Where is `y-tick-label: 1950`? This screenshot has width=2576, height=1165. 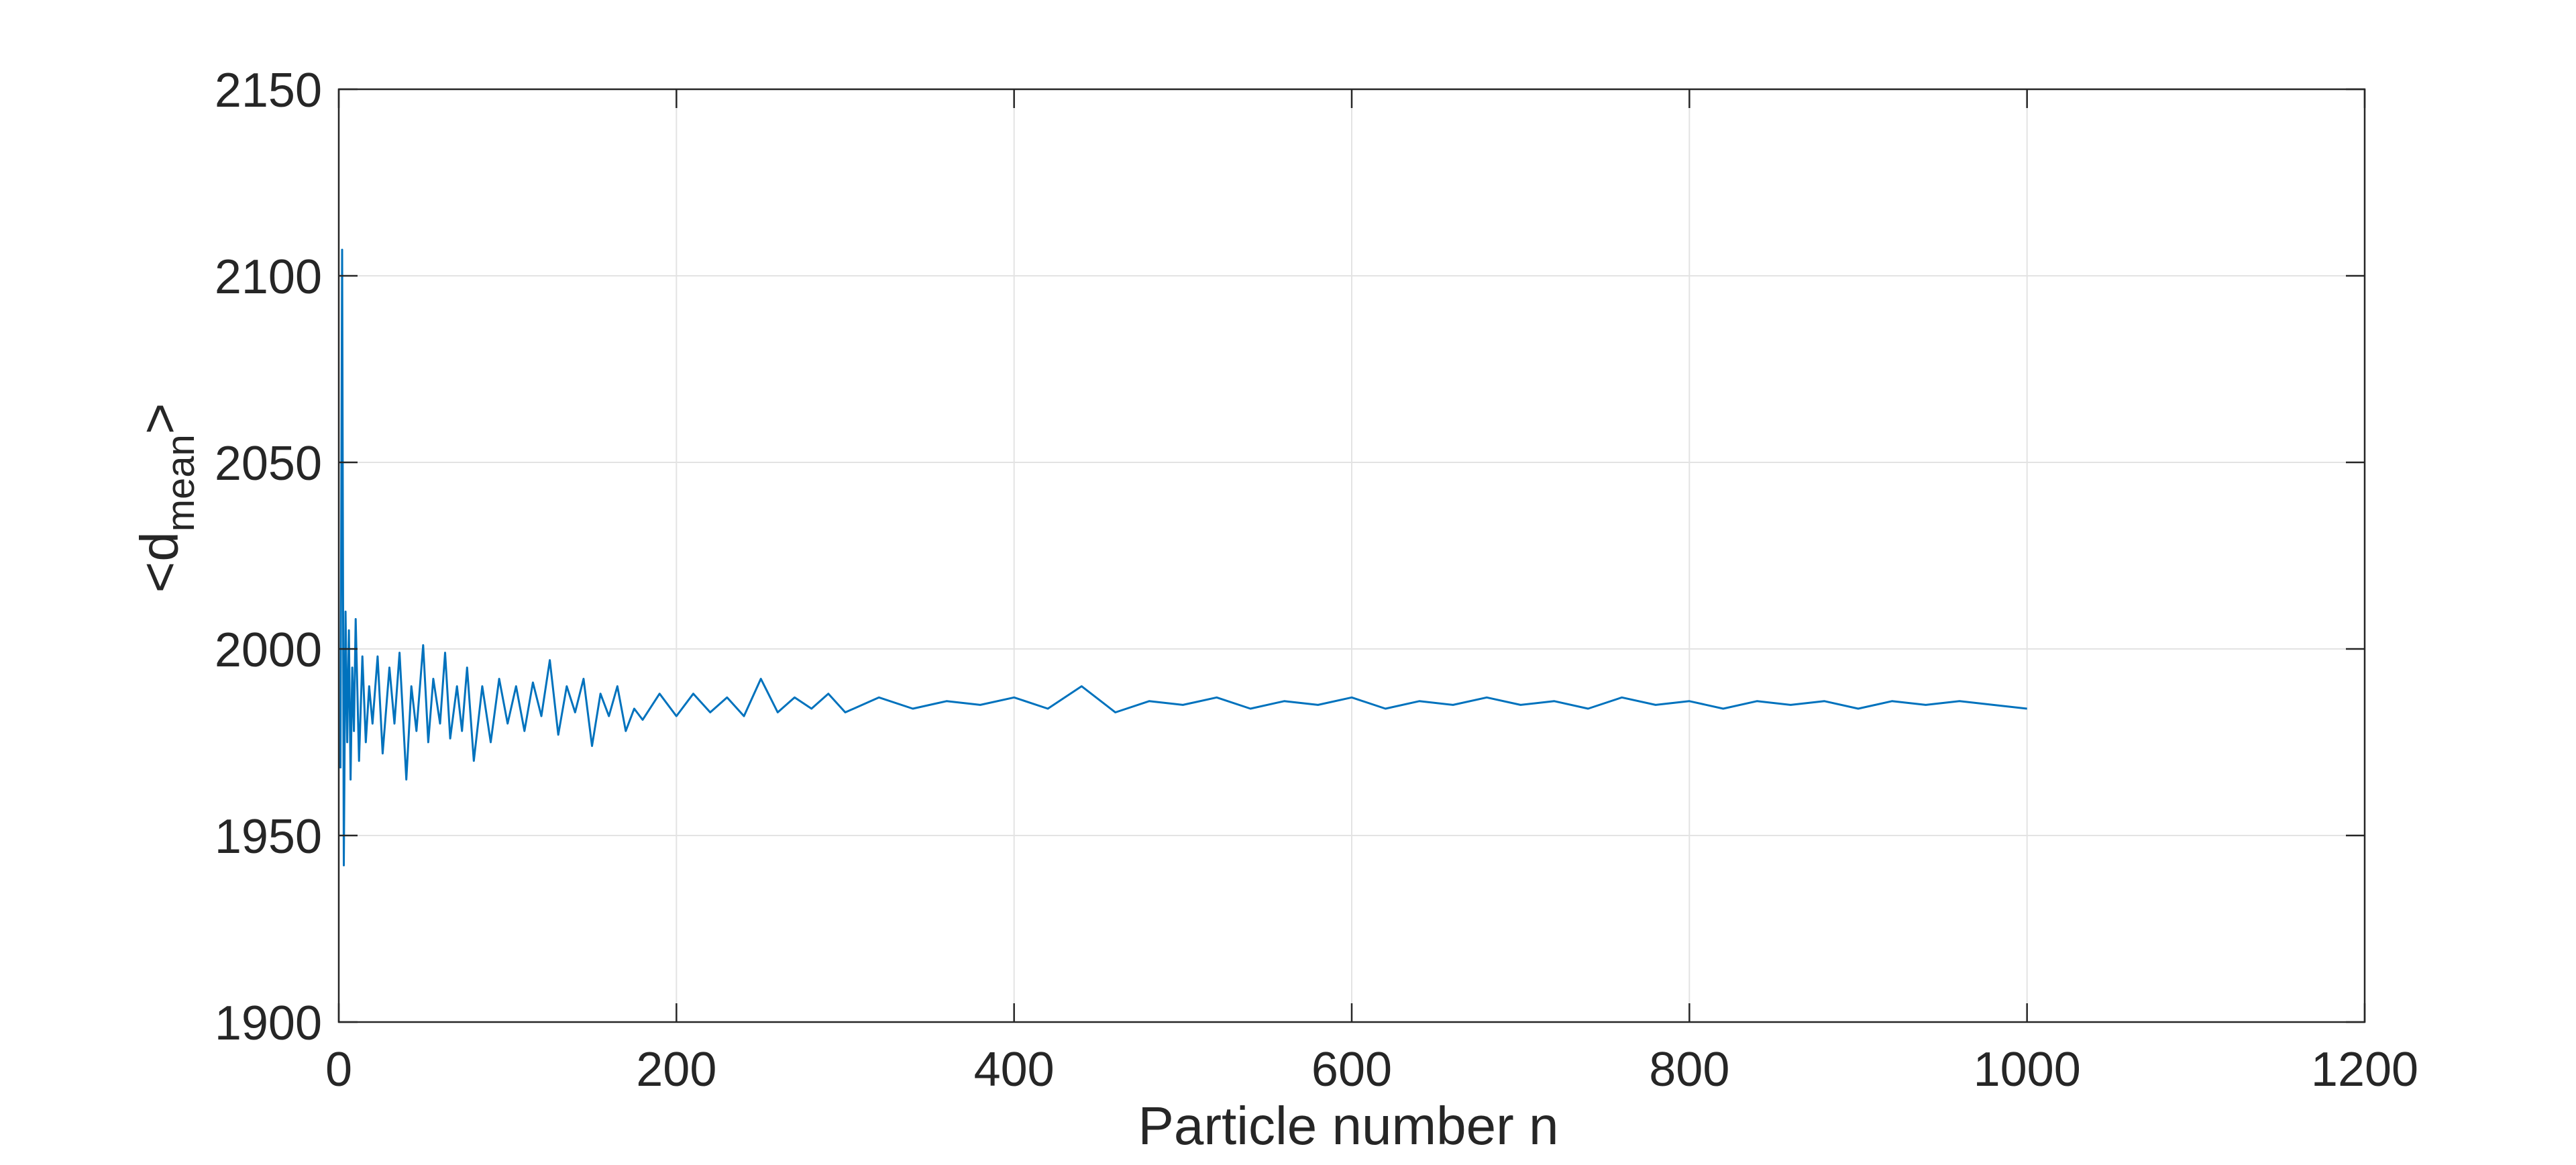 y-tick-label: 1950 is located at coordinates (268, 837).